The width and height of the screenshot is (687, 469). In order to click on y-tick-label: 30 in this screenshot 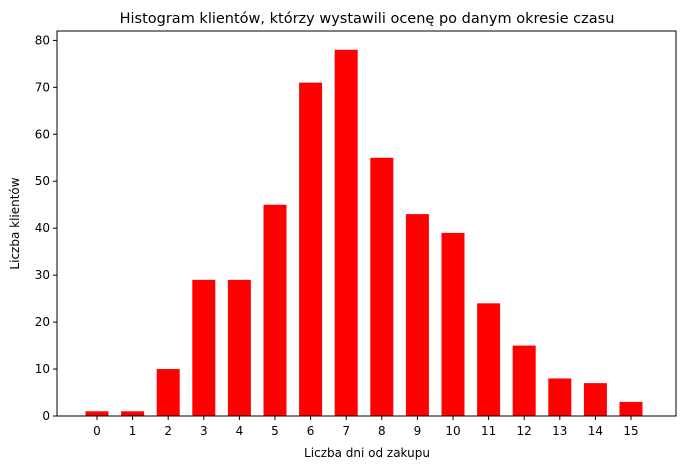, I will do `click(42, 275)`.